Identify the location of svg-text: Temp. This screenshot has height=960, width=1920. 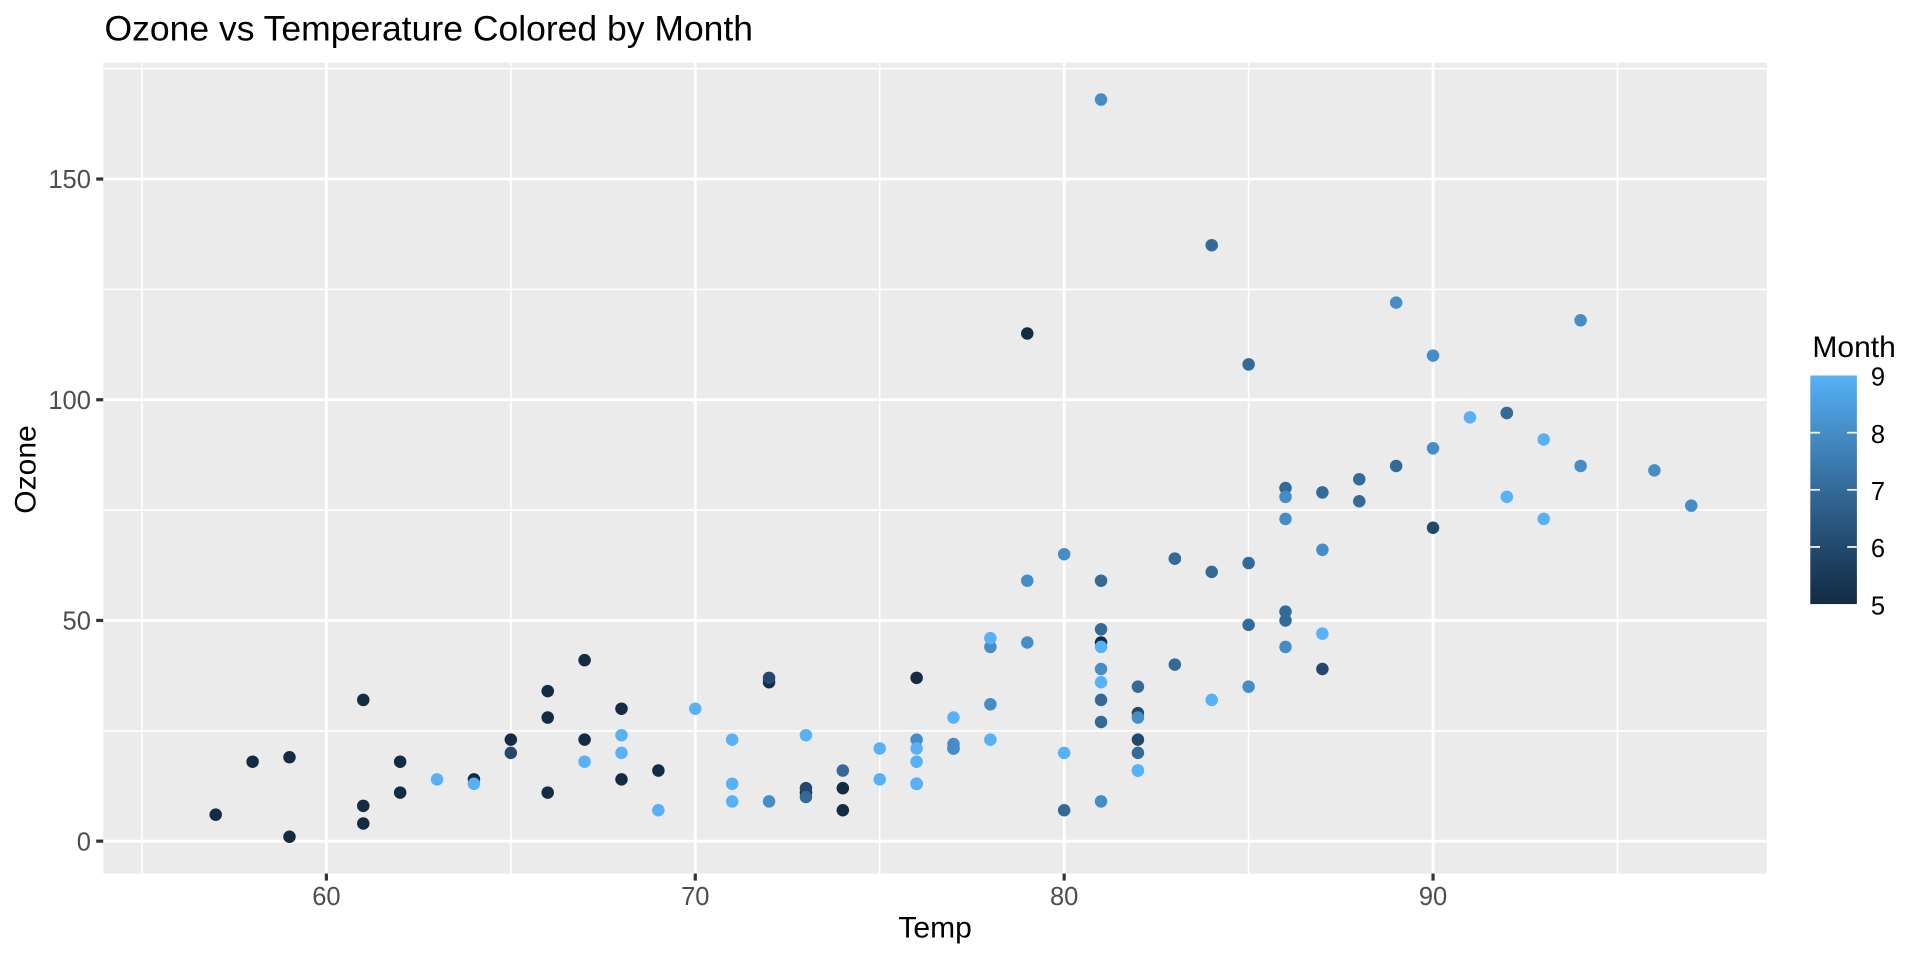
(934, 928).